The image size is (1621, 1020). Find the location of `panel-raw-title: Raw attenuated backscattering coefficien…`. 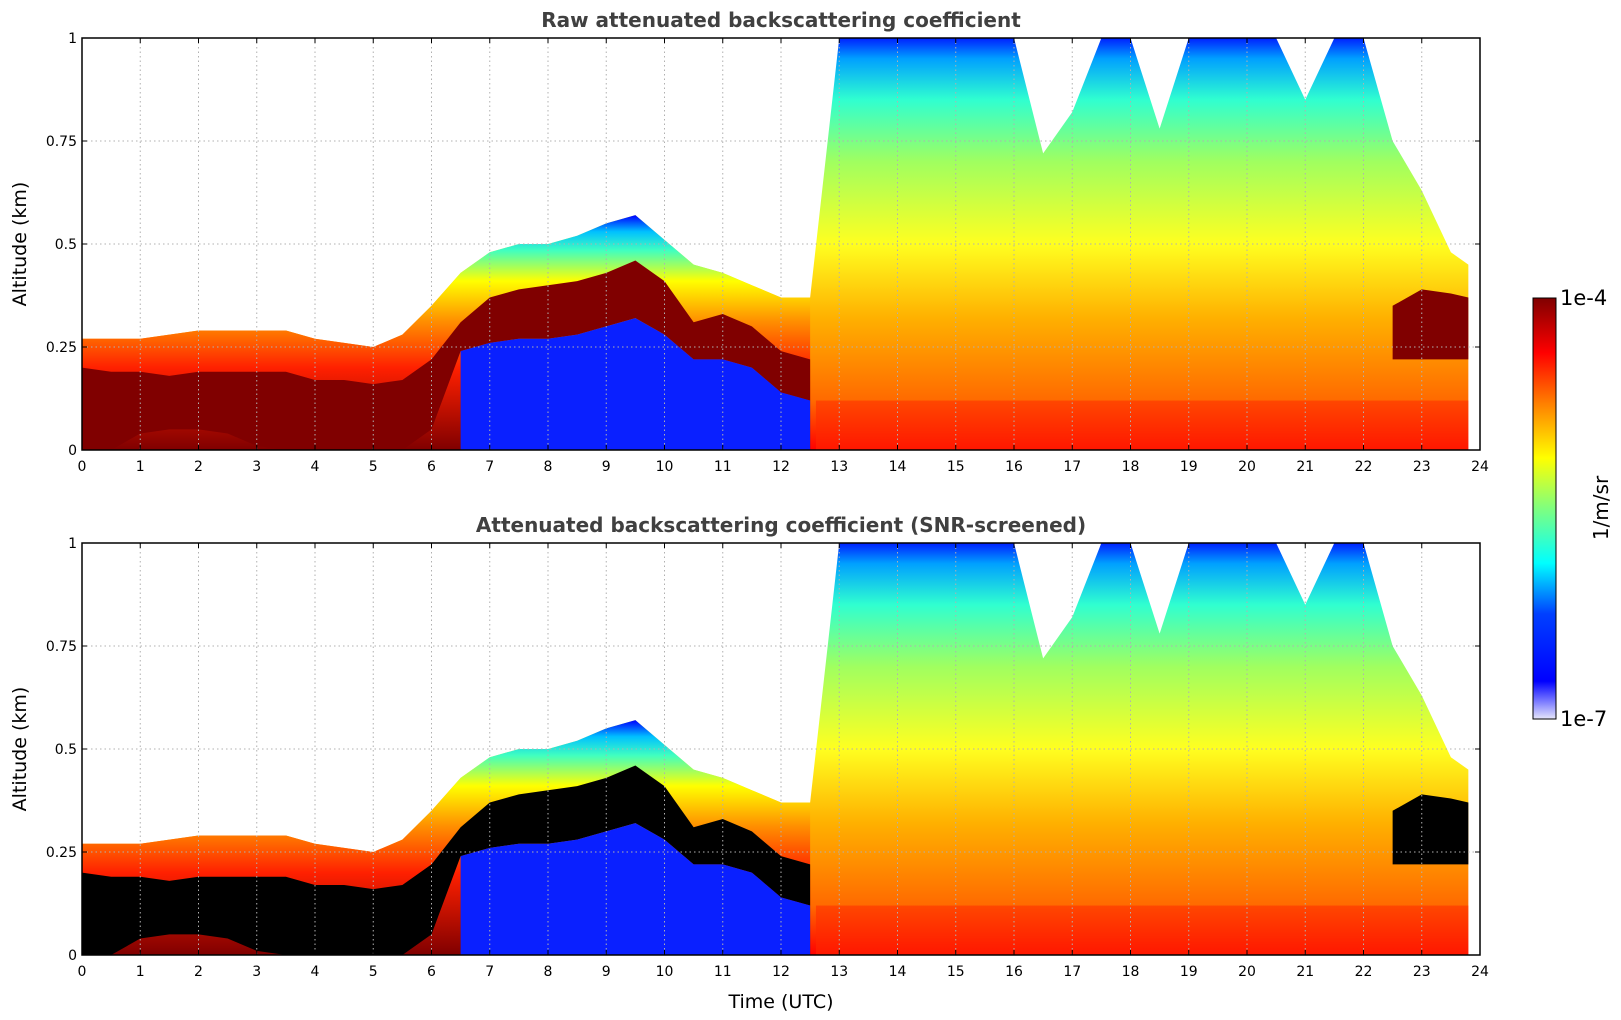

panel-raw-title: Raw attenuated backscattering coefficien… is located at coordinates (781, 20).